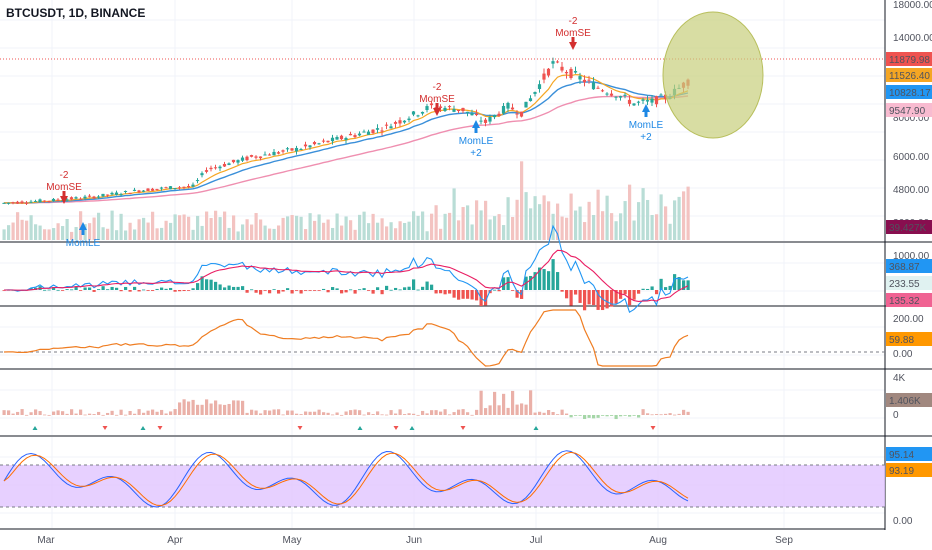 This screenshot has height=550, width=932. I want to click on price-tick-label: 6000.00, so click(911, 157).